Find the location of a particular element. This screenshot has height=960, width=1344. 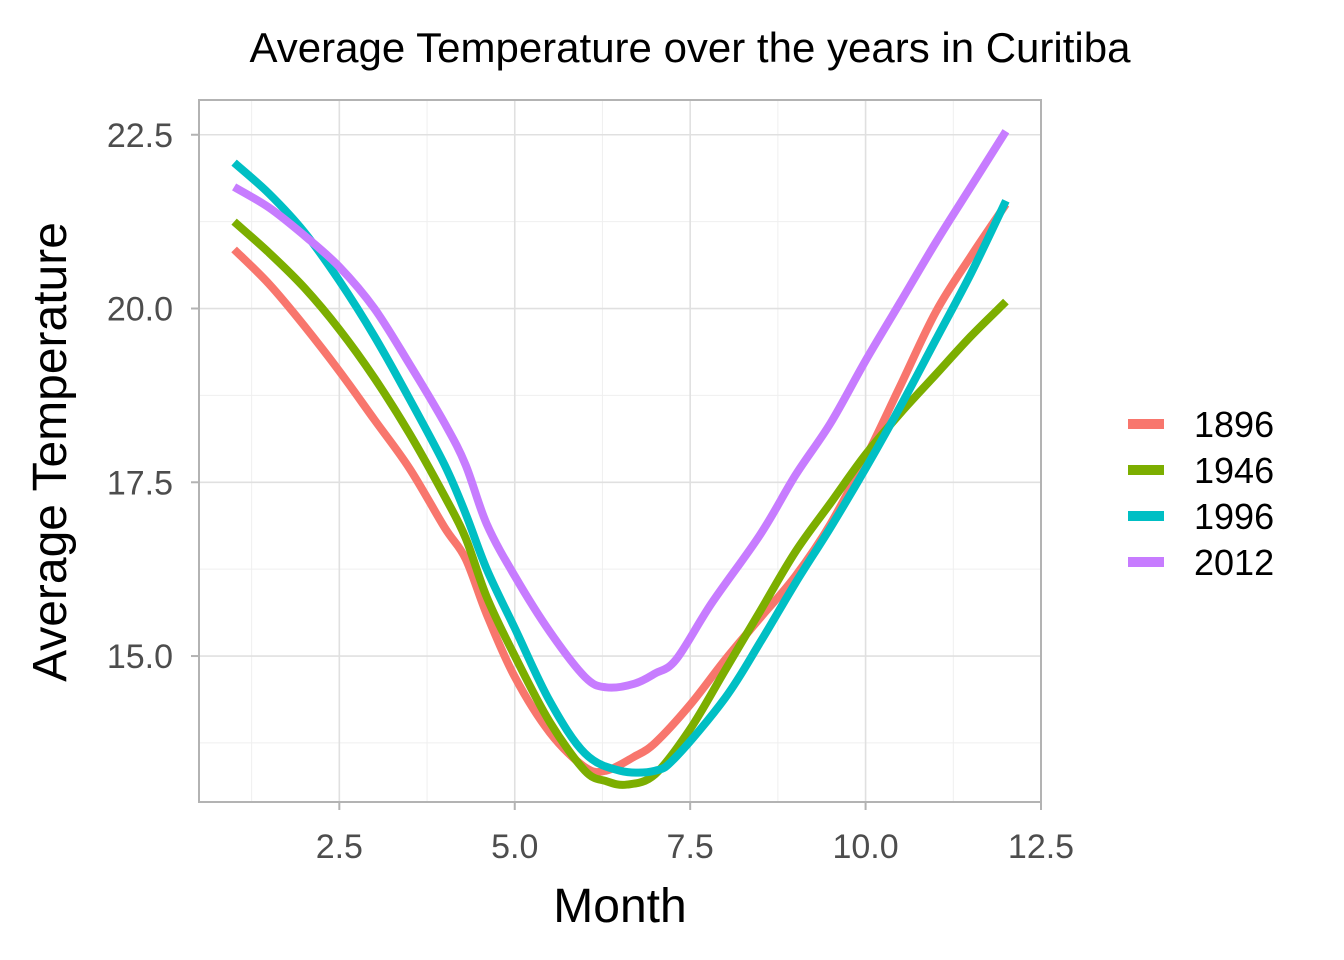

y-axis-ticks: 15.0 17.5 20.0 22.5 is located at coordinates (153, 396).